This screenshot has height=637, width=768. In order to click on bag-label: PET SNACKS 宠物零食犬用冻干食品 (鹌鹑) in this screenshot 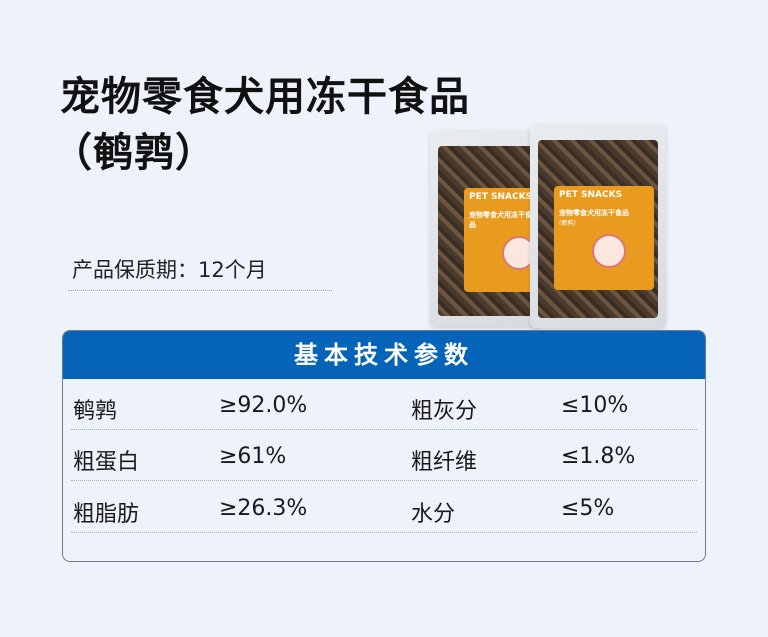, I will do `click(604, 238)`.